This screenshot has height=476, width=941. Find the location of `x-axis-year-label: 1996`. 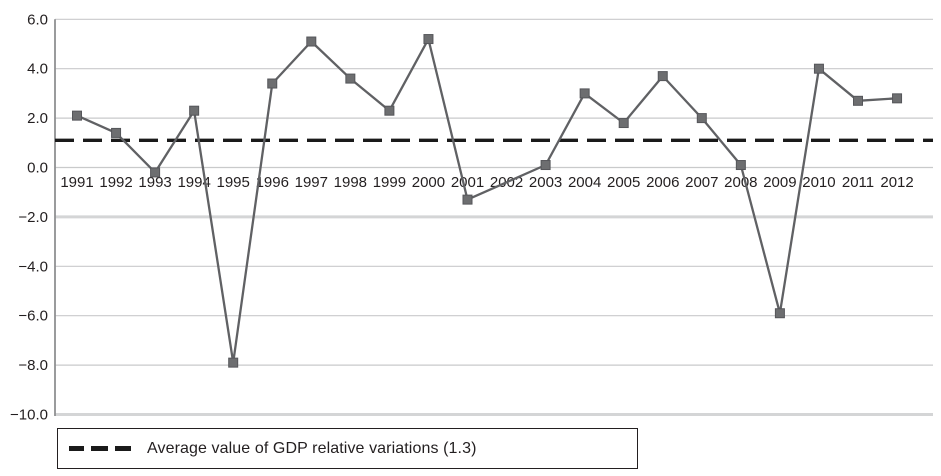

x-axis-year-label: 1996 is located at coordinates (272, 182).